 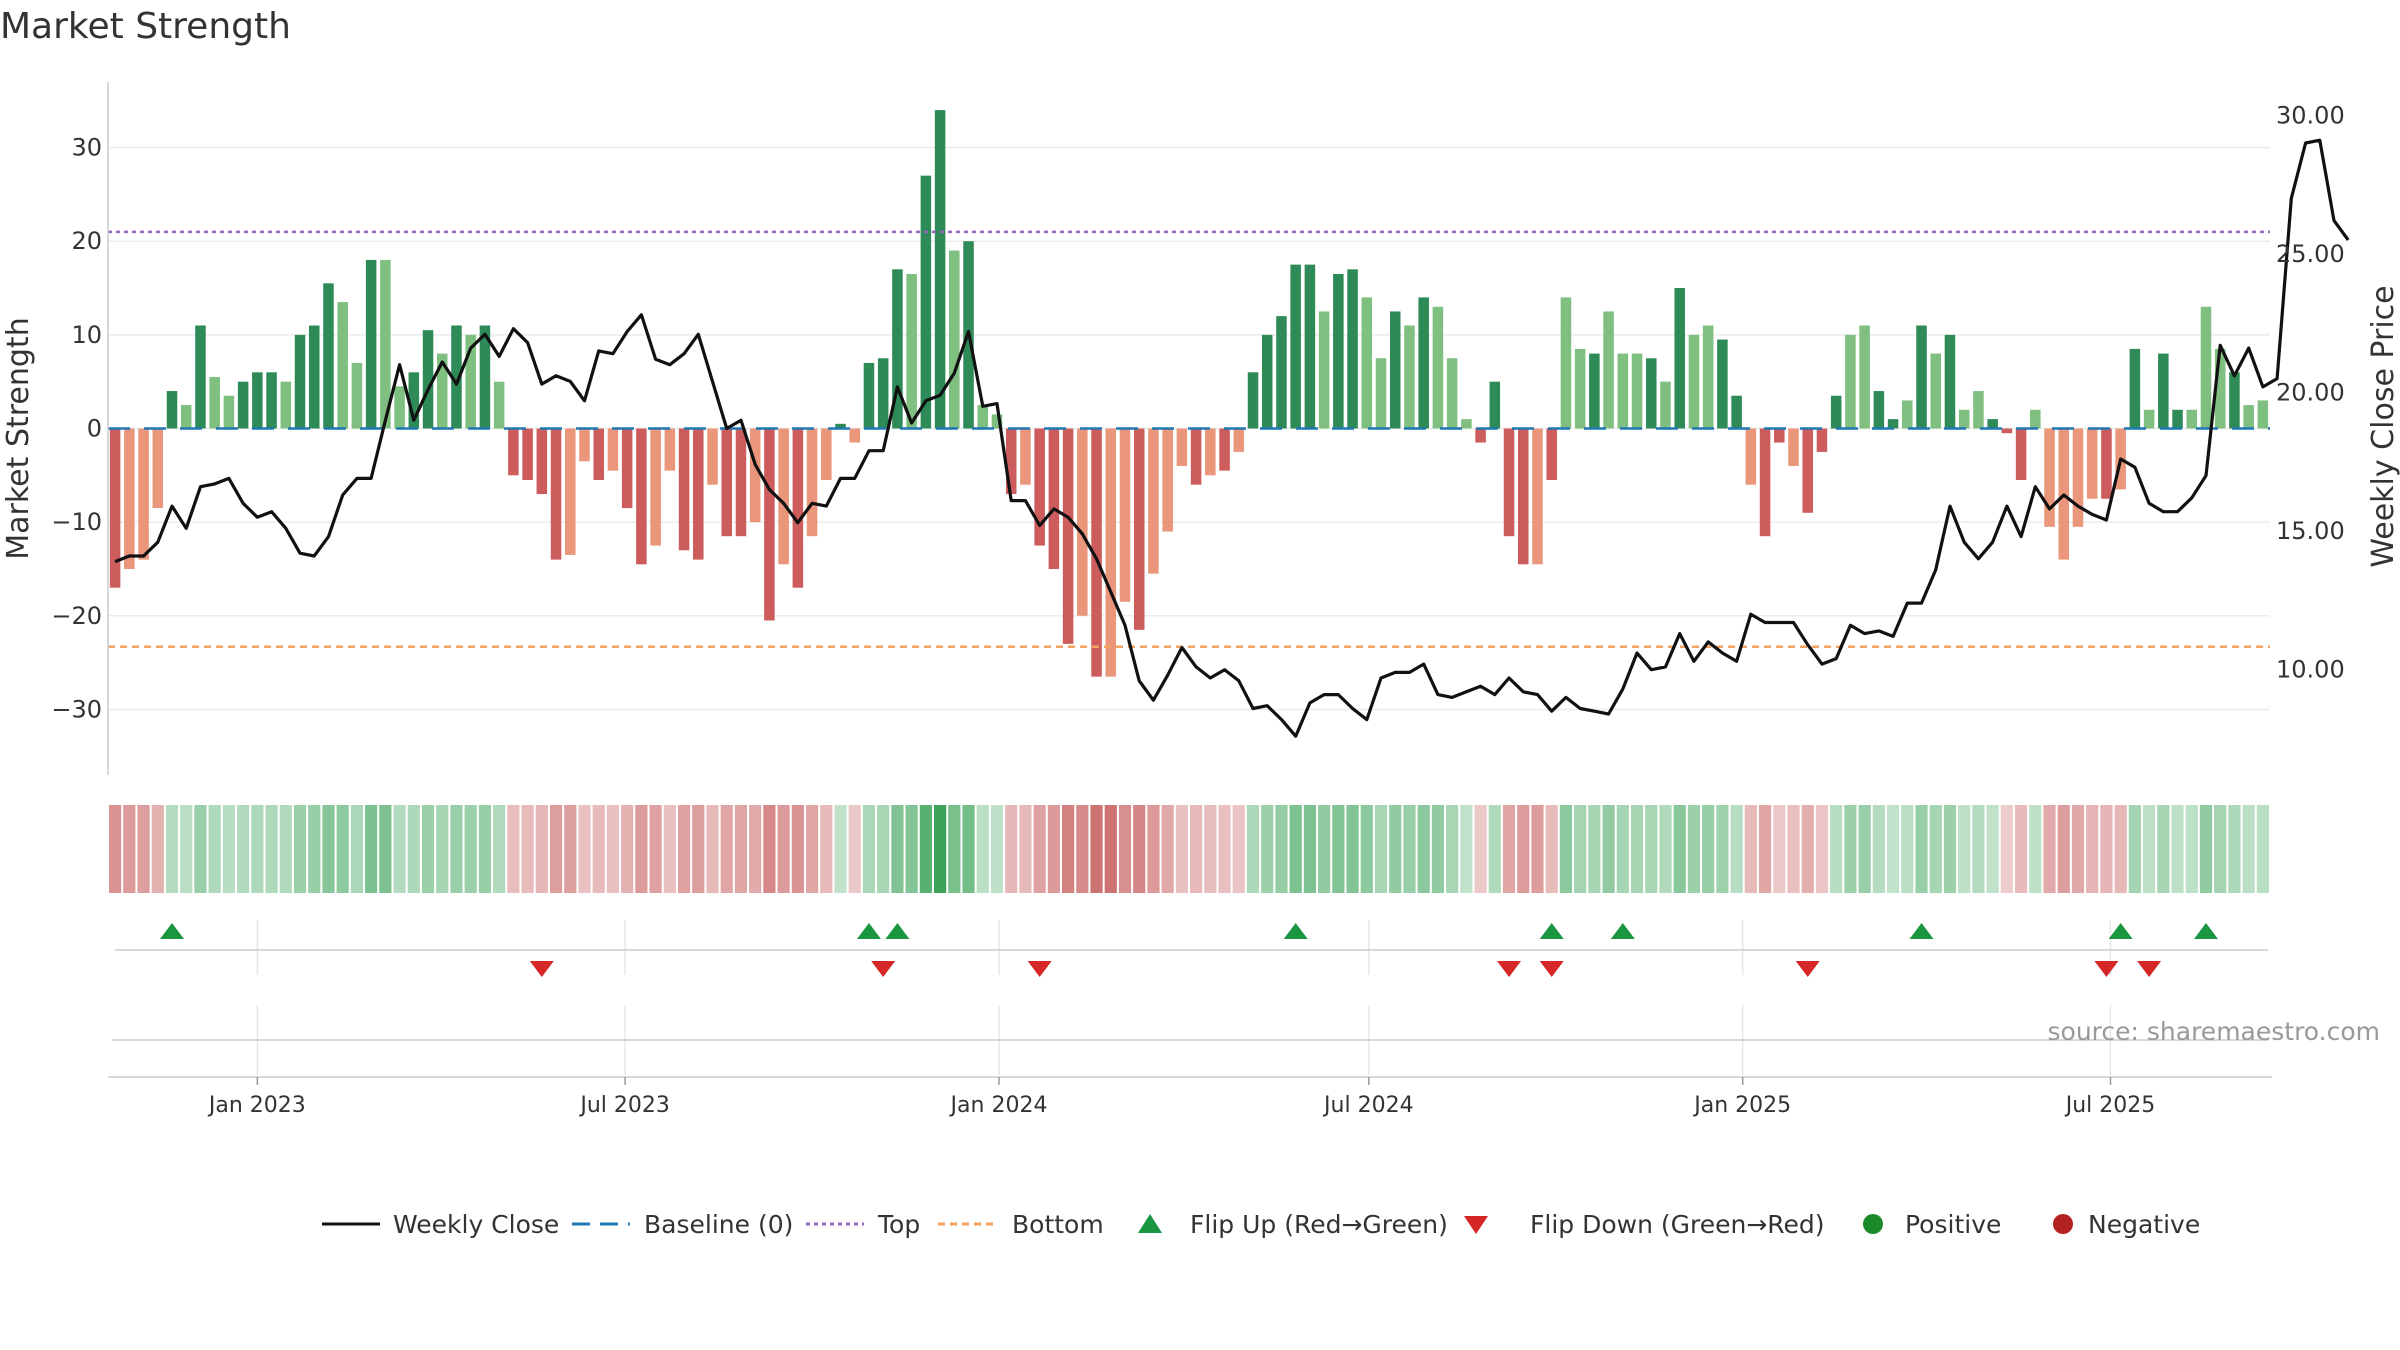 What do you see at coordinates (898, 1224) in the screenshot?
I see `legend-label: Top` at bounding box center [898, 1224].